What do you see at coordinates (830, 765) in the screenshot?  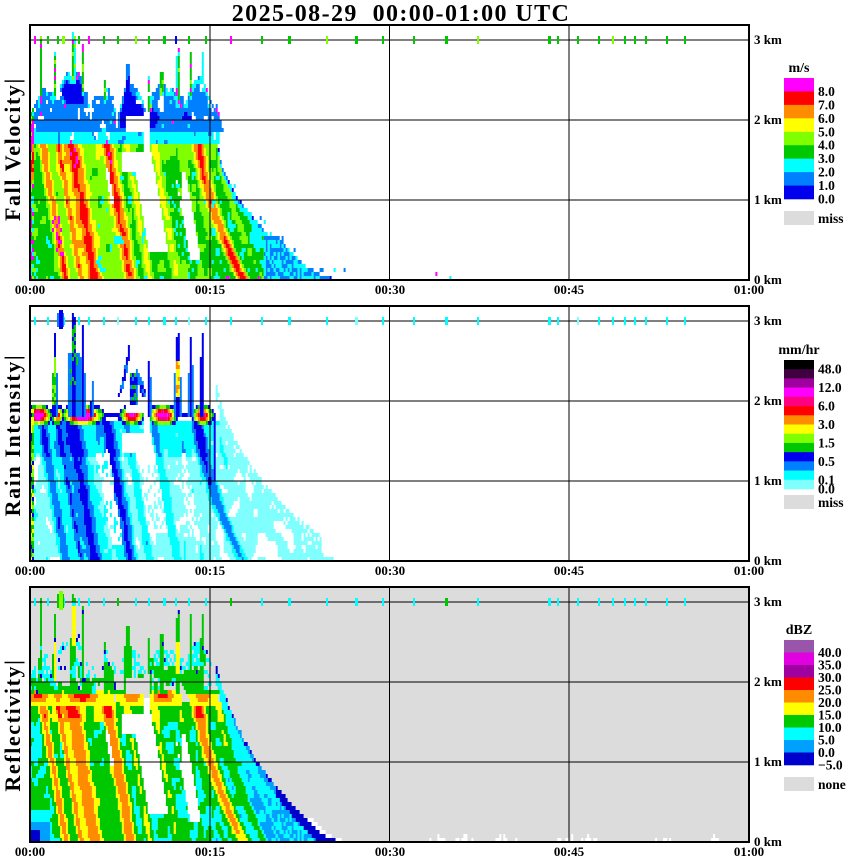 I see `svg-text: −5.0` at bounding box center [830, 765].